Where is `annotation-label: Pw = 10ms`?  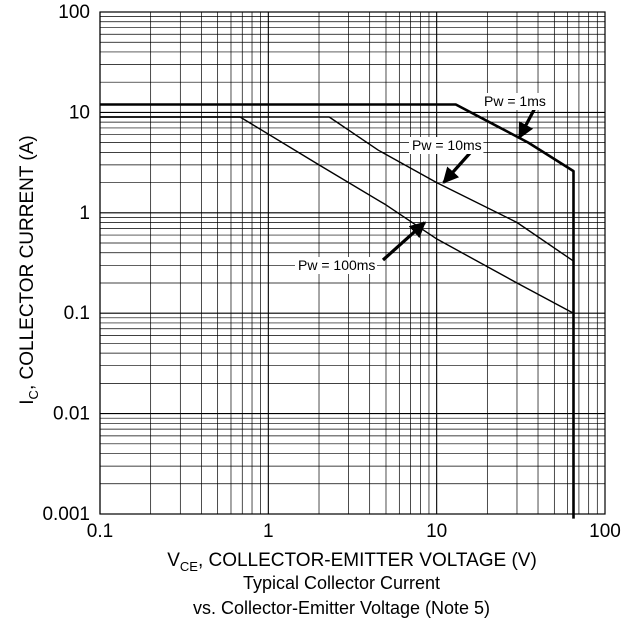
annotation-label: Pw = 10ms is located at coordinates (447, 145).